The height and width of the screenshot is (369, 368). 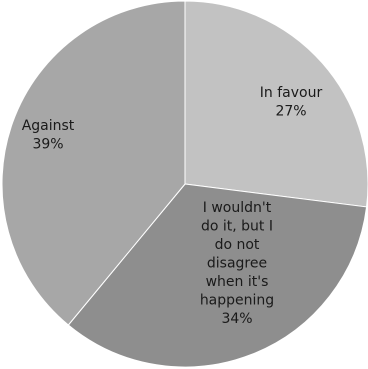 What do you see at coordinates (291, 102) in the screenshot?
I see `pie-slice-label-1: In favour 27%` at bounding box center [291, 102].